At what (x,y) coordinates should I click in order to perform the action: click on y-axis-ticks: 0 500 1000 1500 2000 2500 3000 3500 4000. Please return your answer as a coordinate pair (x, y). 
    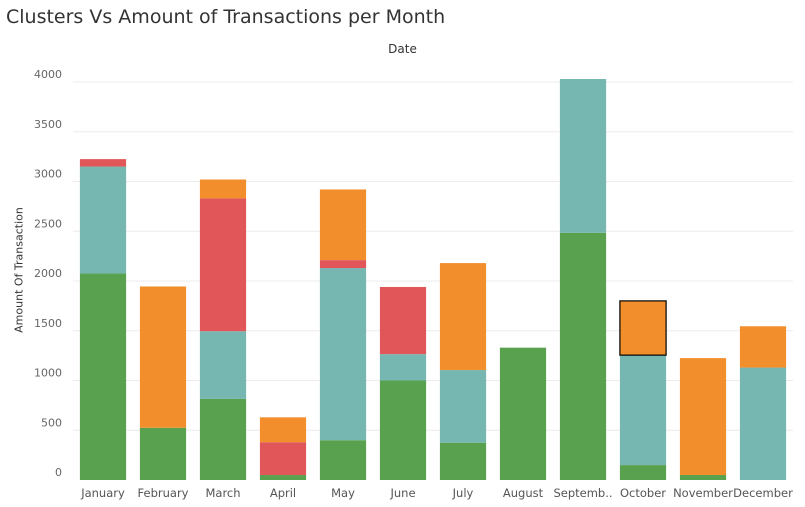
    Looking at the image, I should click on (48, 273).